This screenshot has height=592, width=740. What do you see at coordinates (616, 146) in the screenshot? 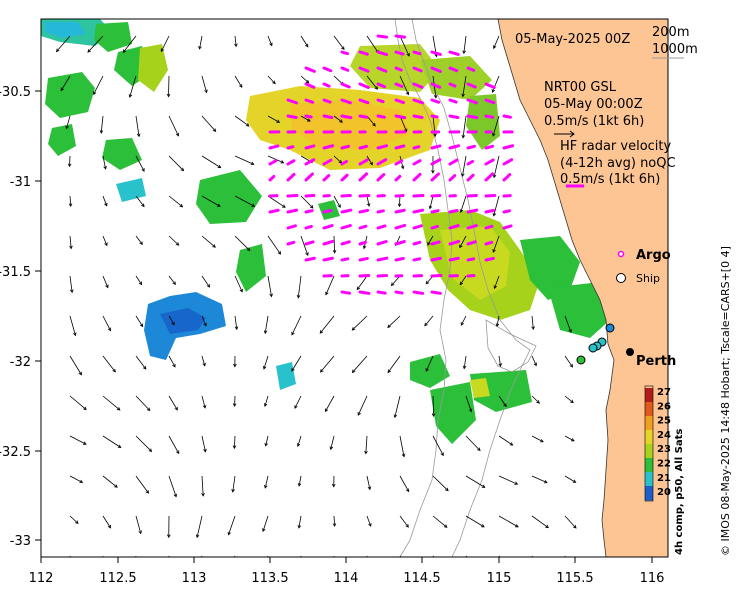
I see `hf-title: HF radar velocity` at bounding box center [616, 146].